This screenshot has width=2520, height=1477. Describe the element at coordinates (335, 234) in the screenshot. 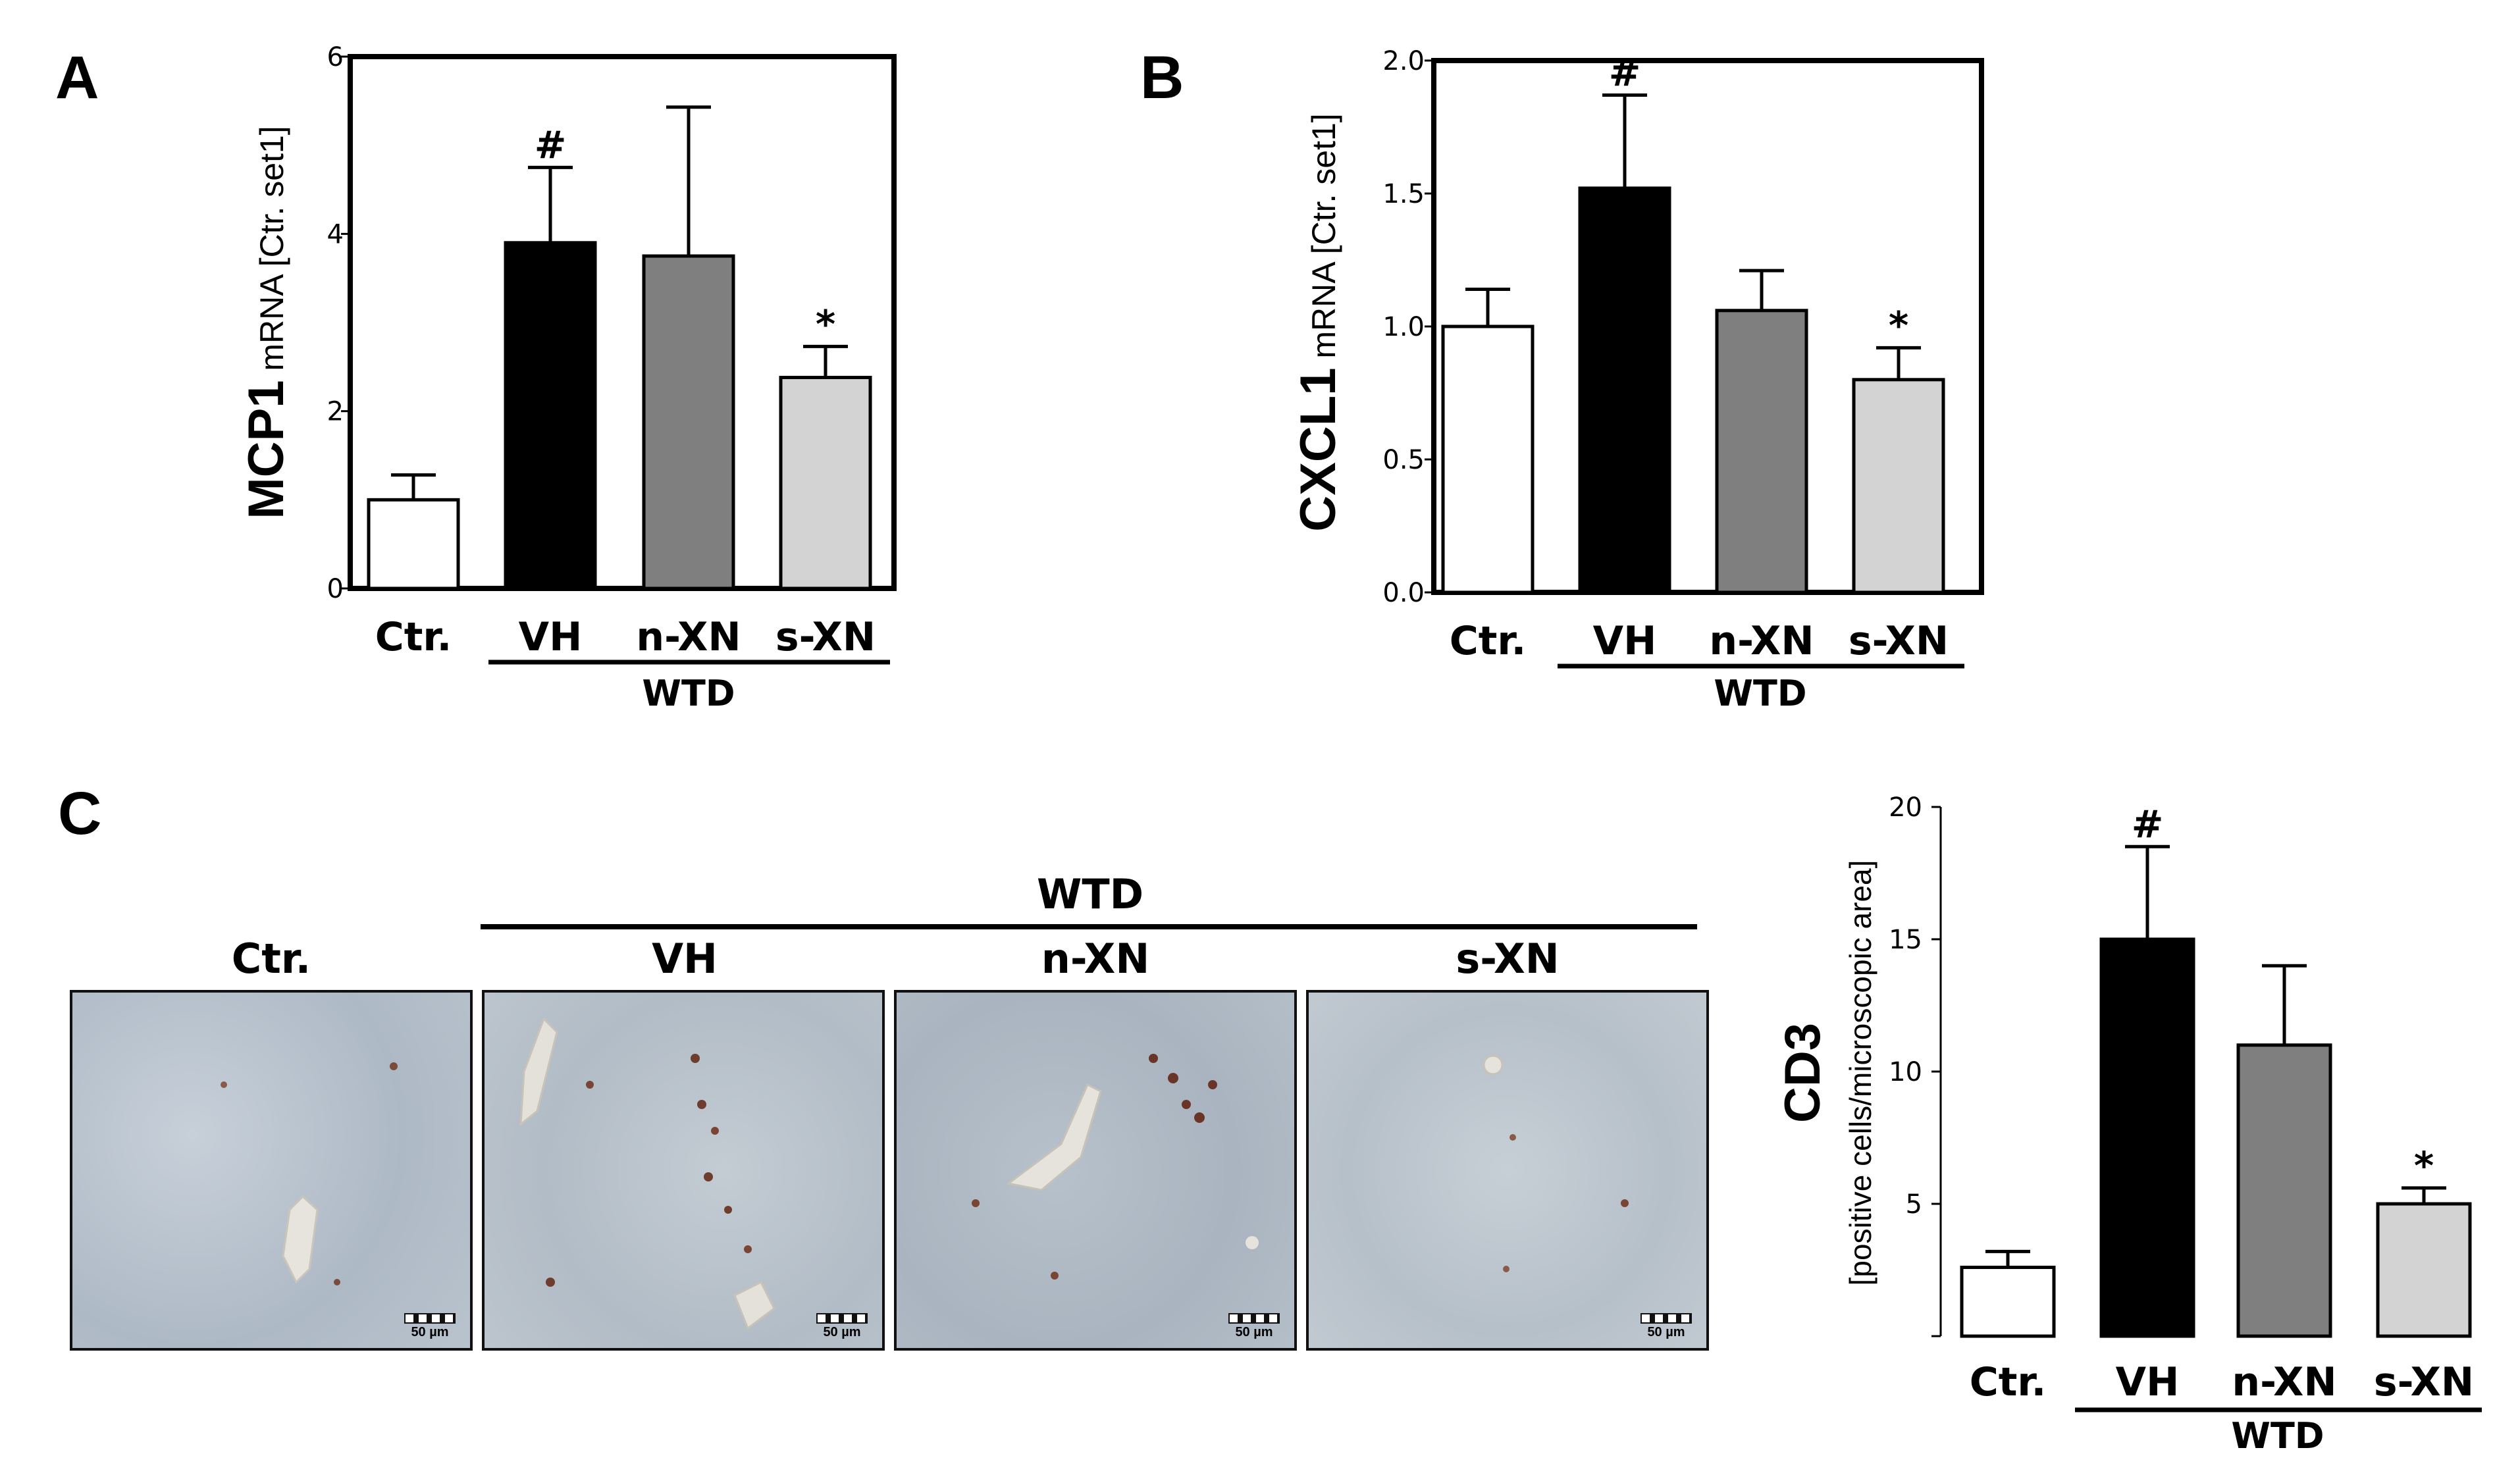

I see `y-tick-label: 4` at that location.